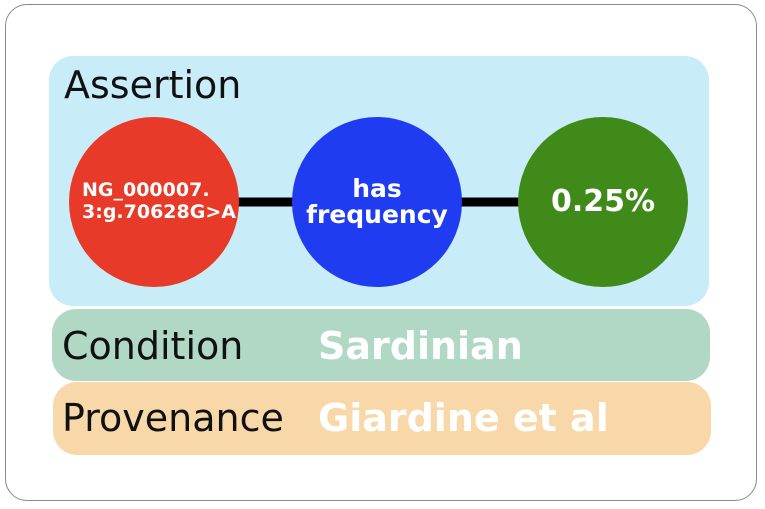 The width and height of the screenshot is (765, 509). Describe the element at coordinates (420, 346) in the screenshot. I see `condition-value: Sardinian` at that location.